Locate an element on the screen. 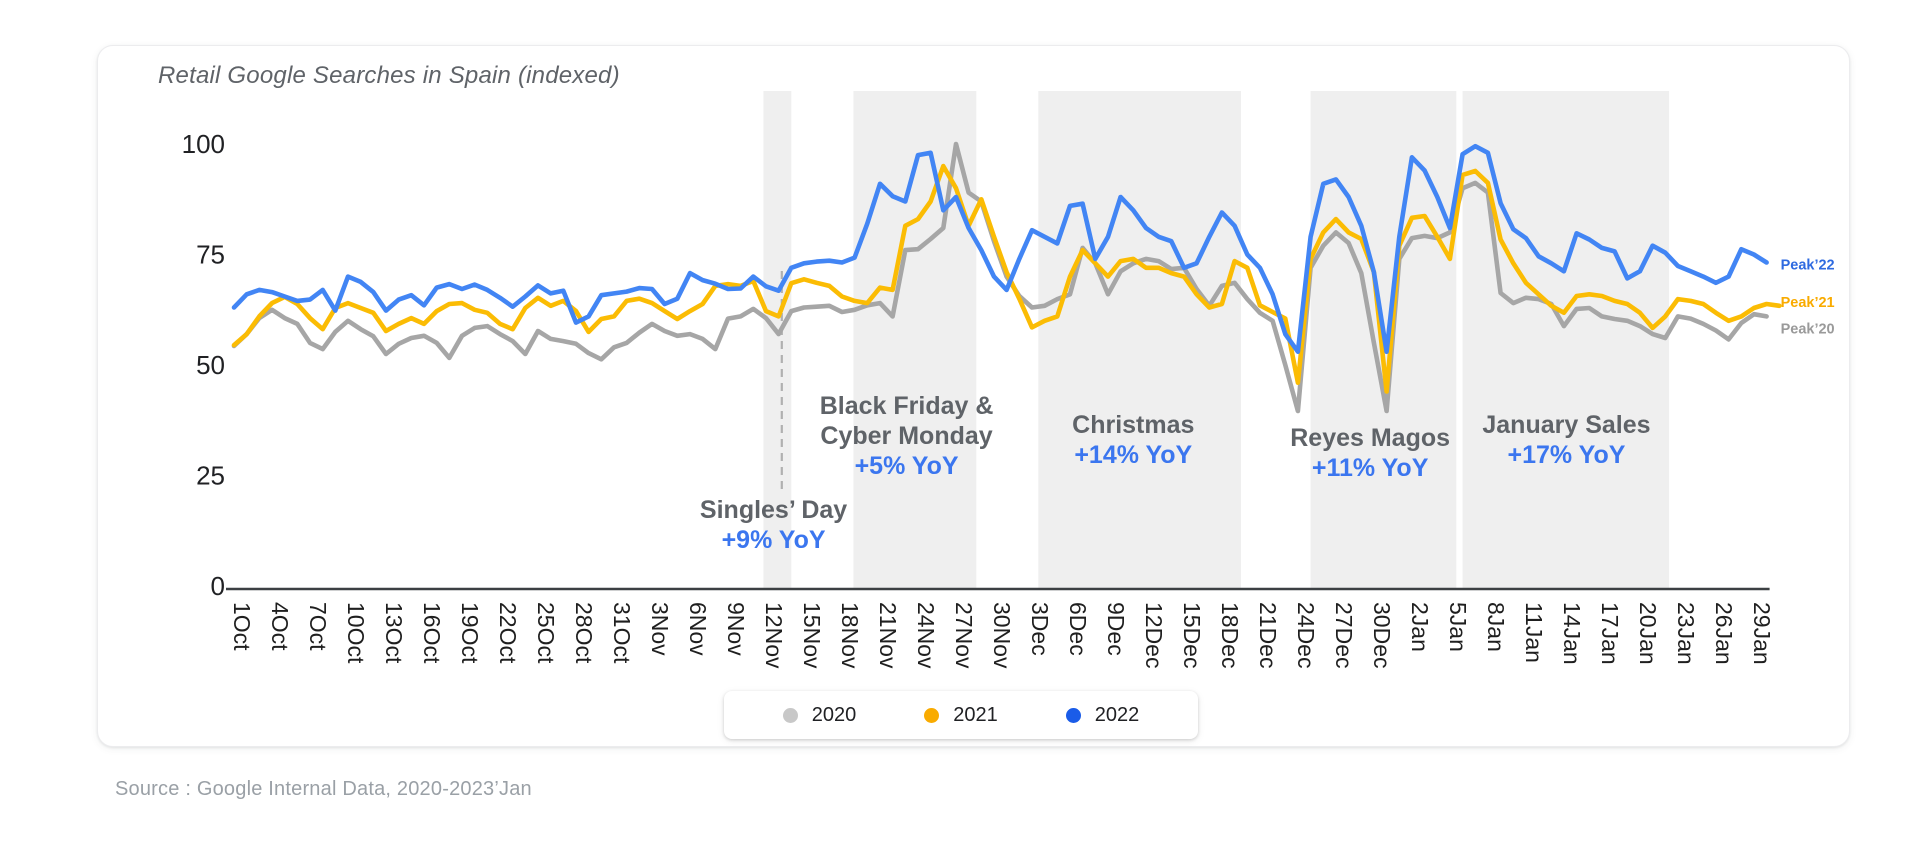  x-axis-tick-label: 24Dec is located at coordinates (1306, 635).